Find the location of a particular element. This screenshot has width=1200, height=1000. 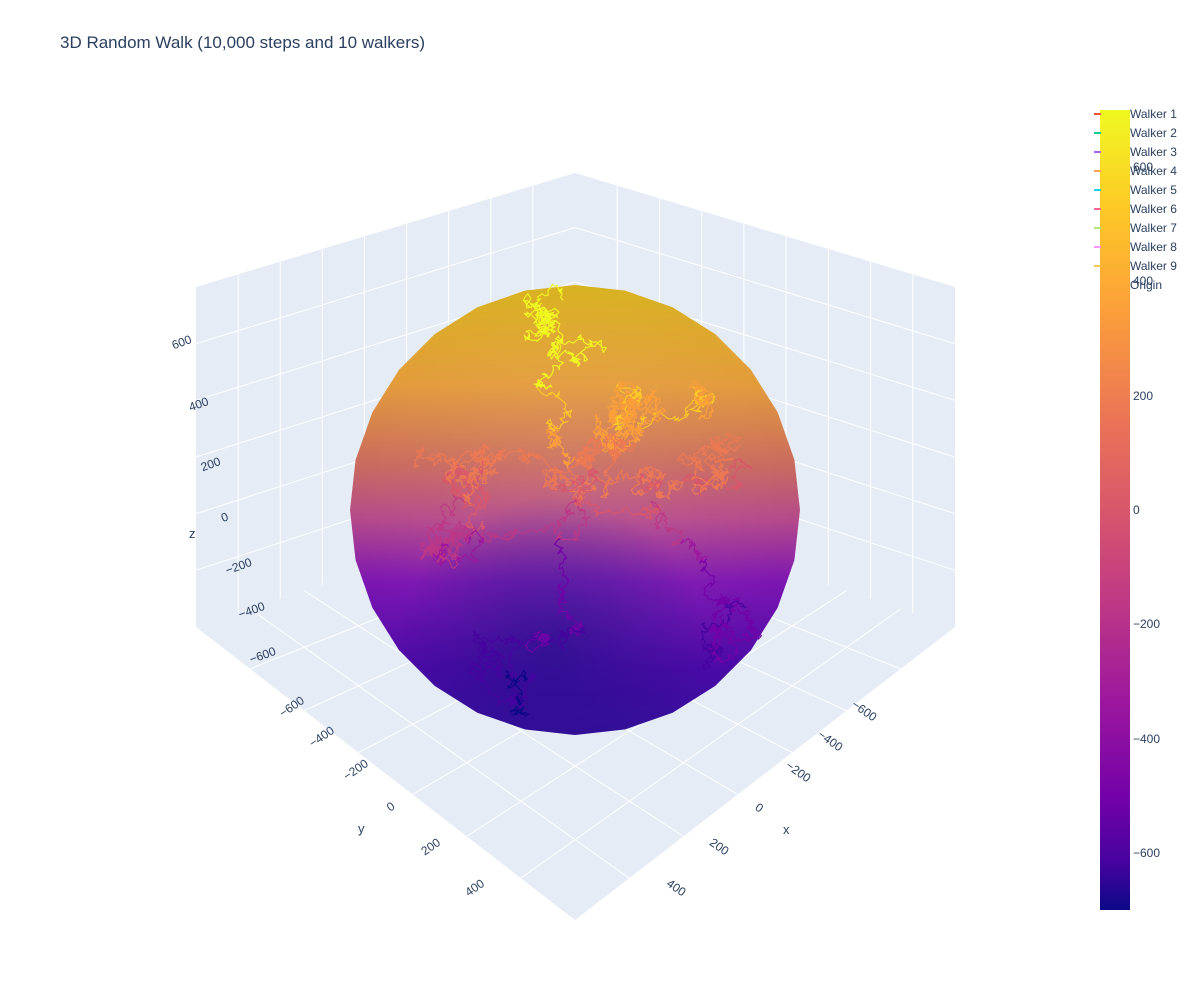

axis-tick-label: 400 is located at coordinates (474, 887).